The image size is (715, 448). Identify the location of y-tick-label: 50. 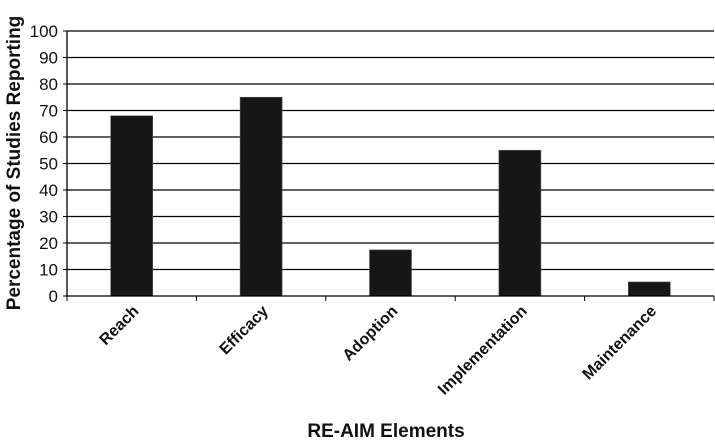
(48, 164).